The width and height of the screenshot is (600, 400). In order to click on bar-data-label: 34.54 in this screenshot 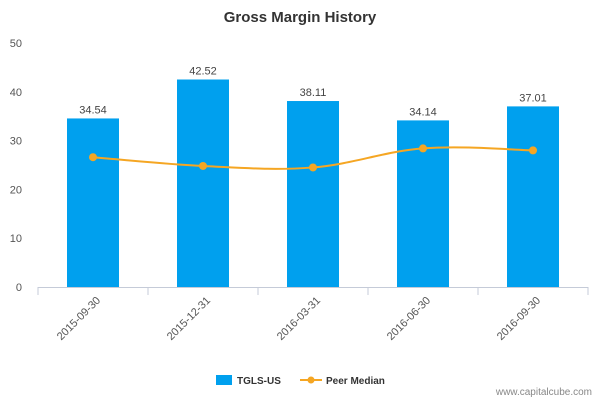, I will do `click(93, 110)`.